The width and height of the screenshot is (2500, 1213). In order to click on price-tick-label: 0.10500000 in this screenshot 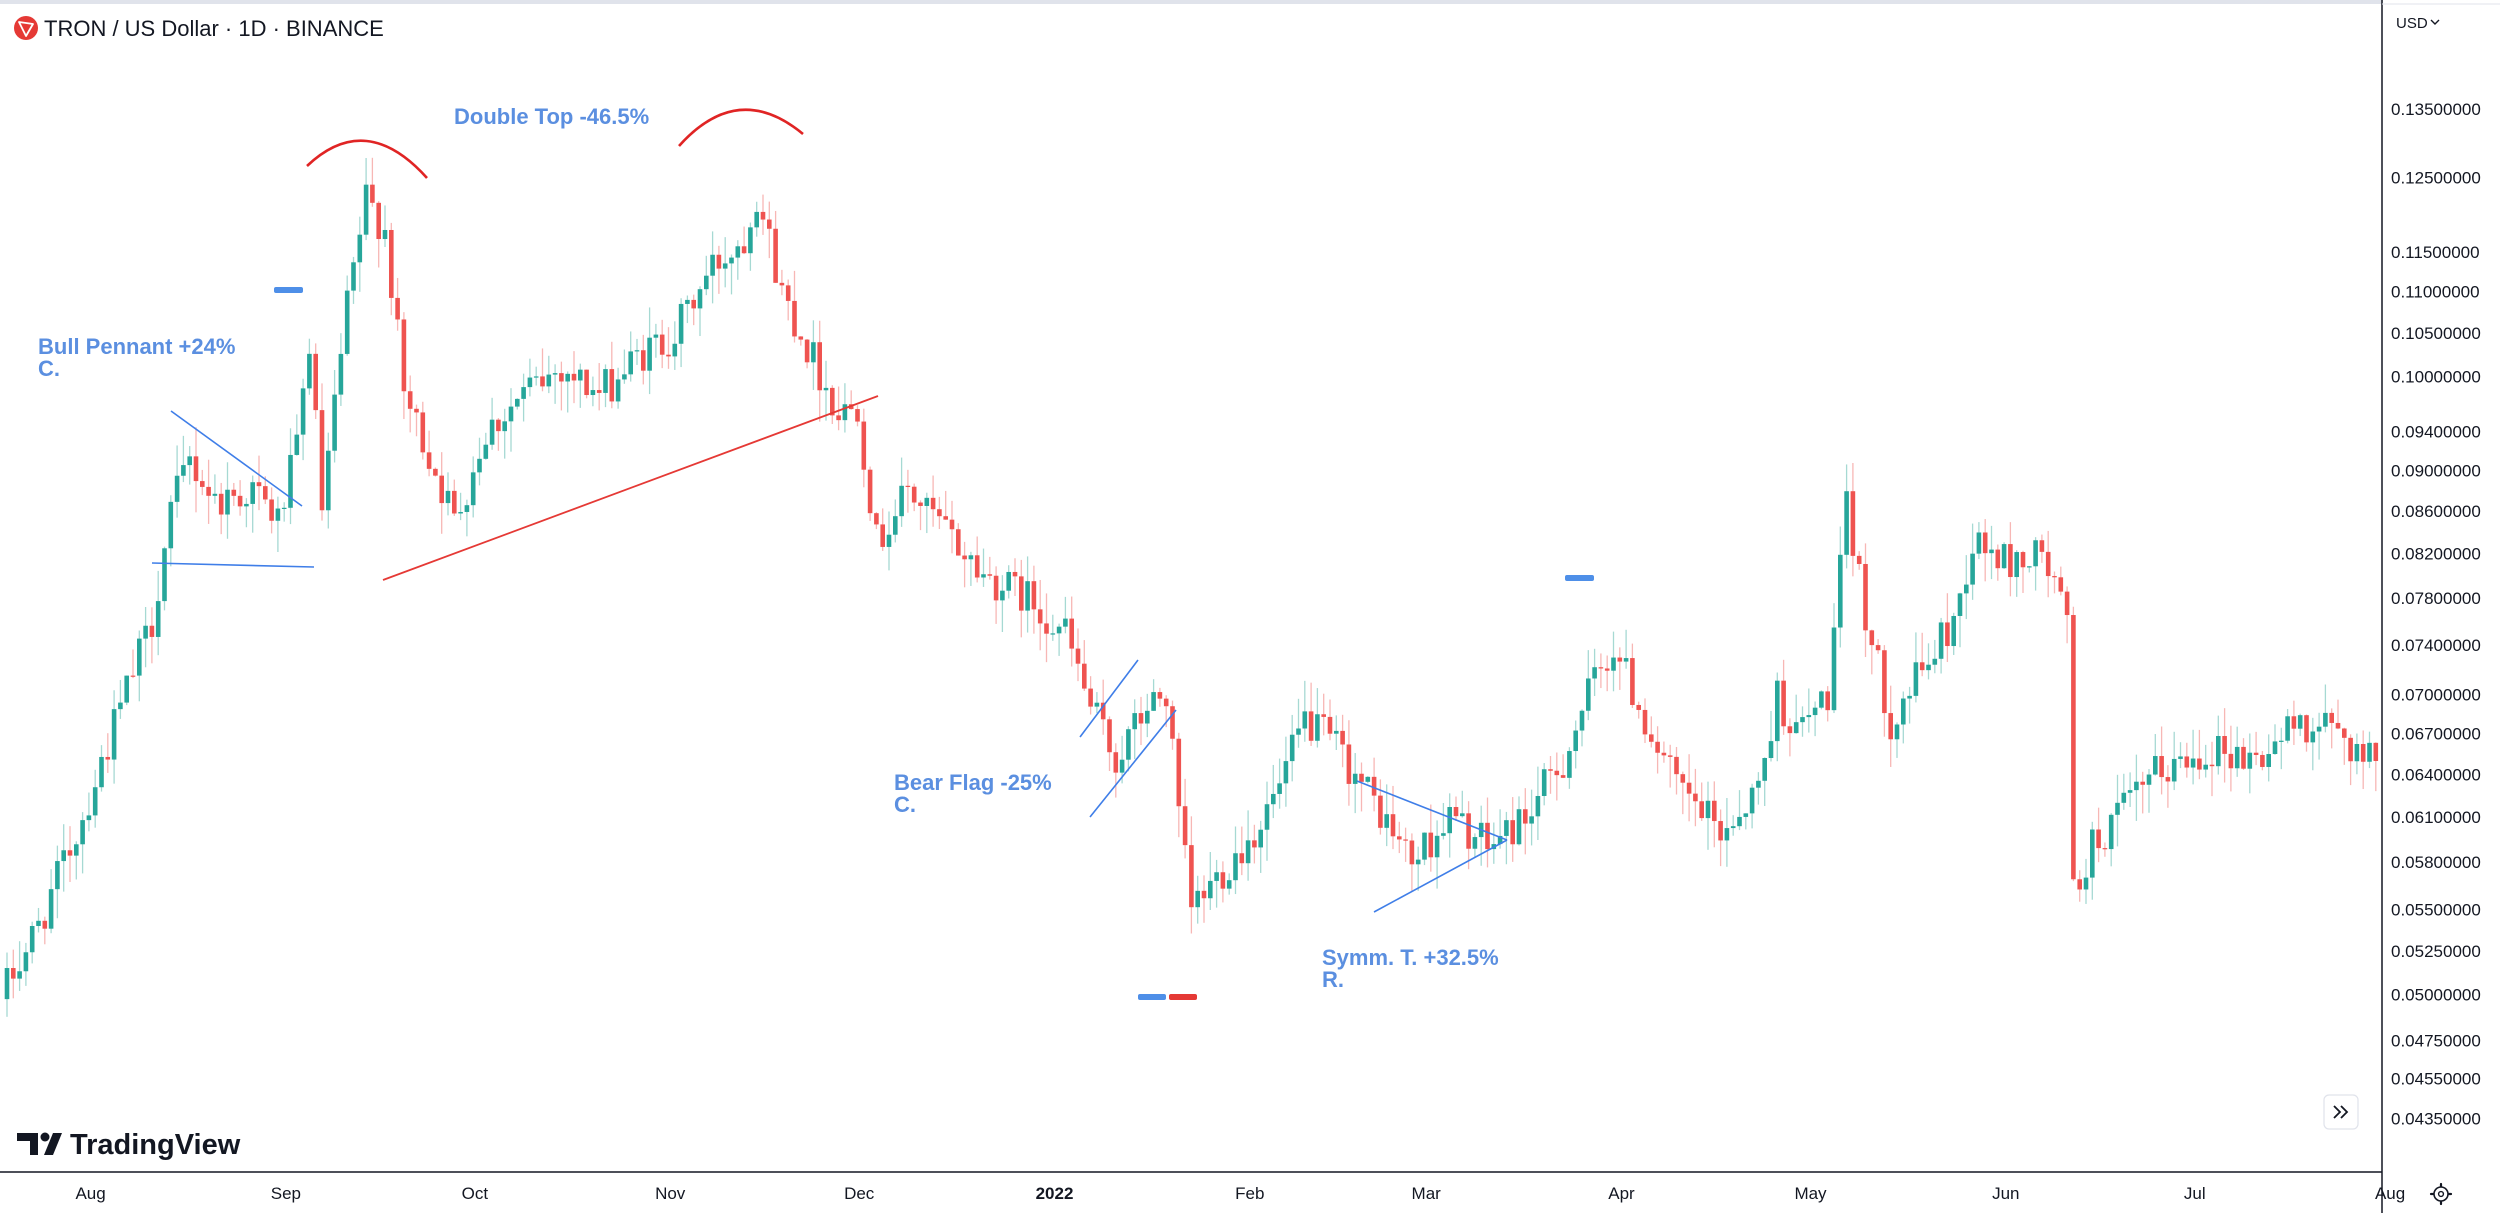, I will do `click(2436, 333)`.